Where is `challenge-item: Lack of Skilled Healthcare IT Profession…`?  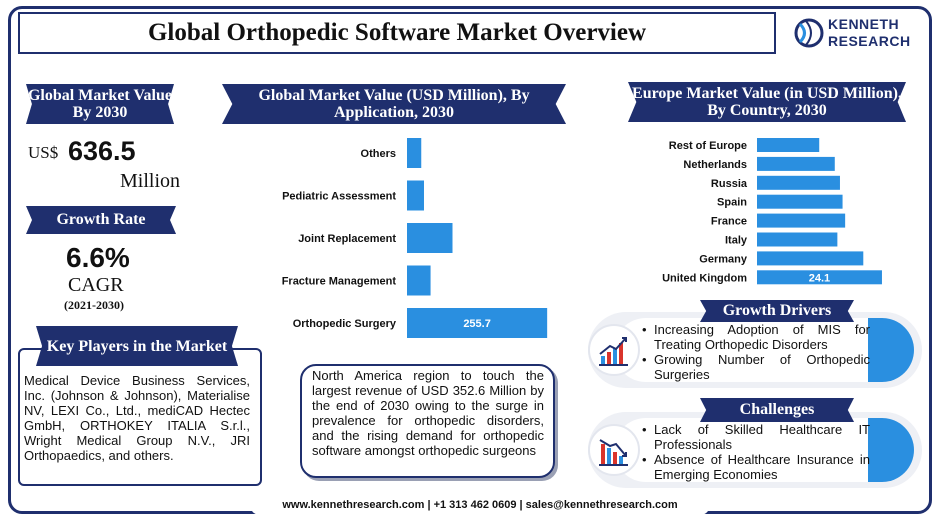
challenge-item: Lack of Skilled Healthcare IT Profession… is located at coordinates (756, 437).